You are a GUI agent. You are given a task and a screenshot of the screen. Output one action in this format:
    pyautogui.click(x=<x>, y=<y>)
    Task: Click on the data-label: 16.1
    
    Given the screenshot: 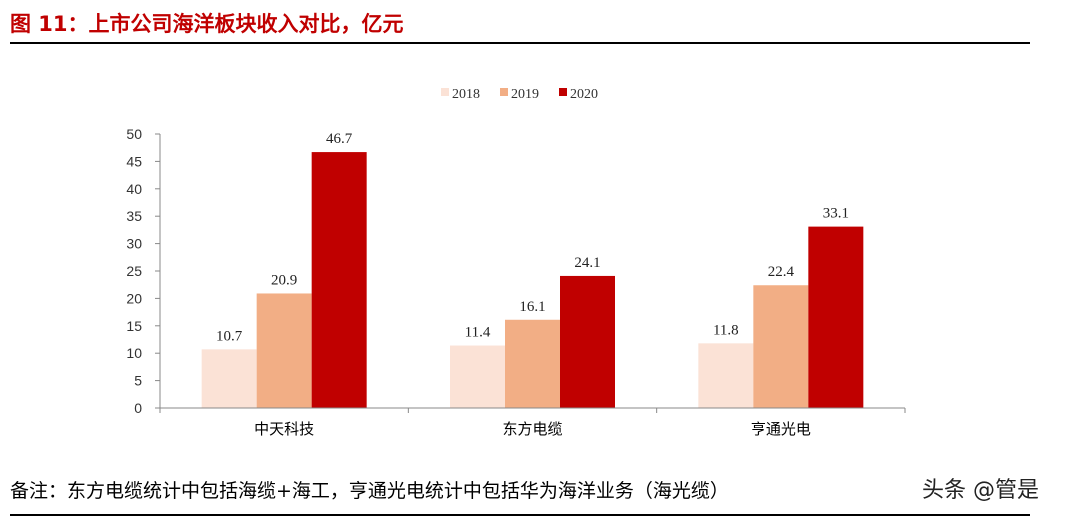 What is the action you would take?
    pyautogui.click(x=532, y=307)
    